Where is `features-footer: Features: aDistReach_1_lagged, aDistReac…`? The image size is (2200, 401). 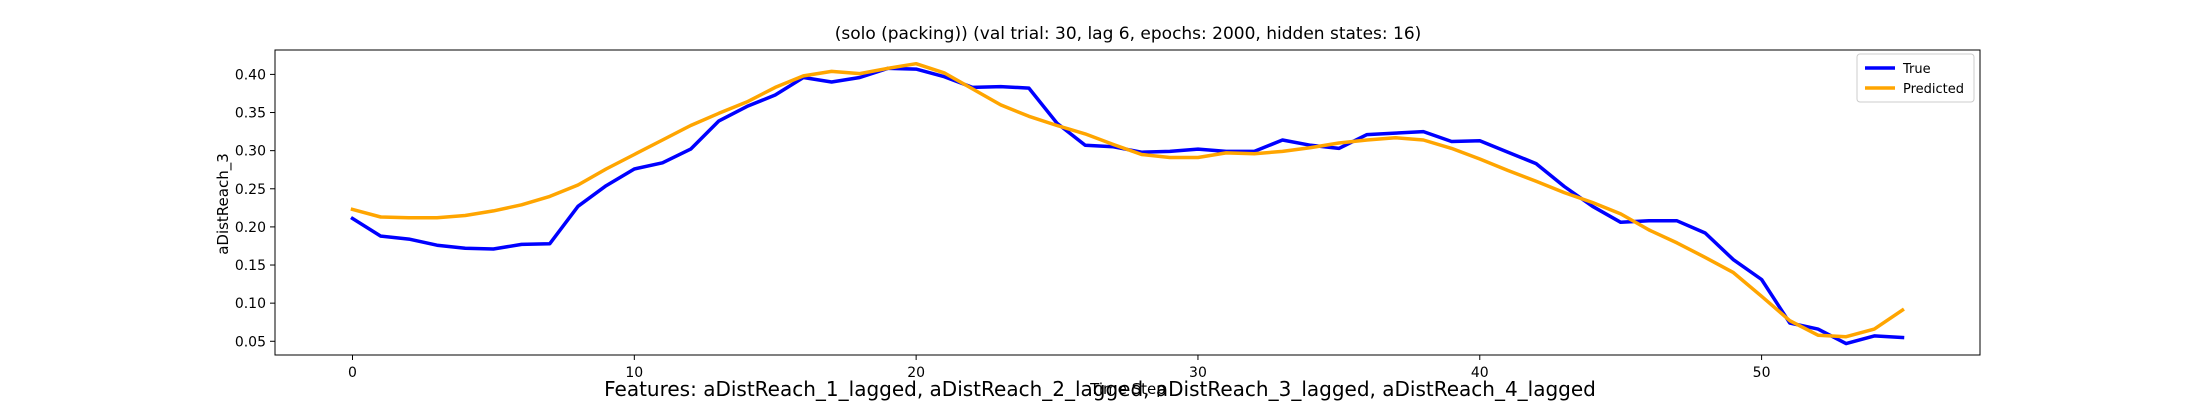
features-footer: Features: aDistReach_1_lagged, aDistReac… is located at coordinates (1100, 389).